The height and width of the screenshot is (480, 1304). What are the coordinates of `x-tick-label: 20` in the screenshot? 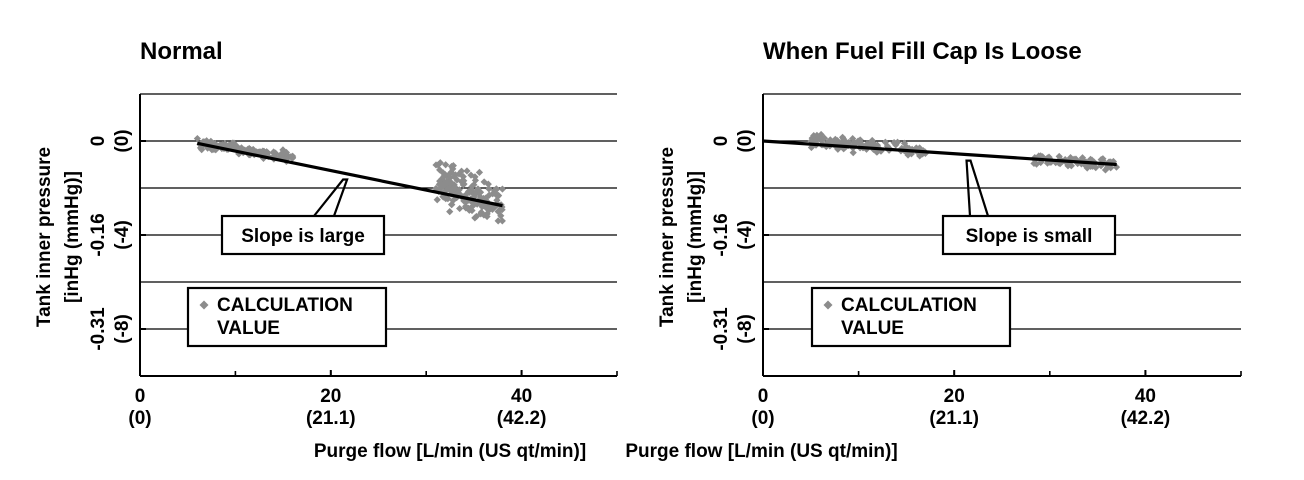 It's located at (330, 396).